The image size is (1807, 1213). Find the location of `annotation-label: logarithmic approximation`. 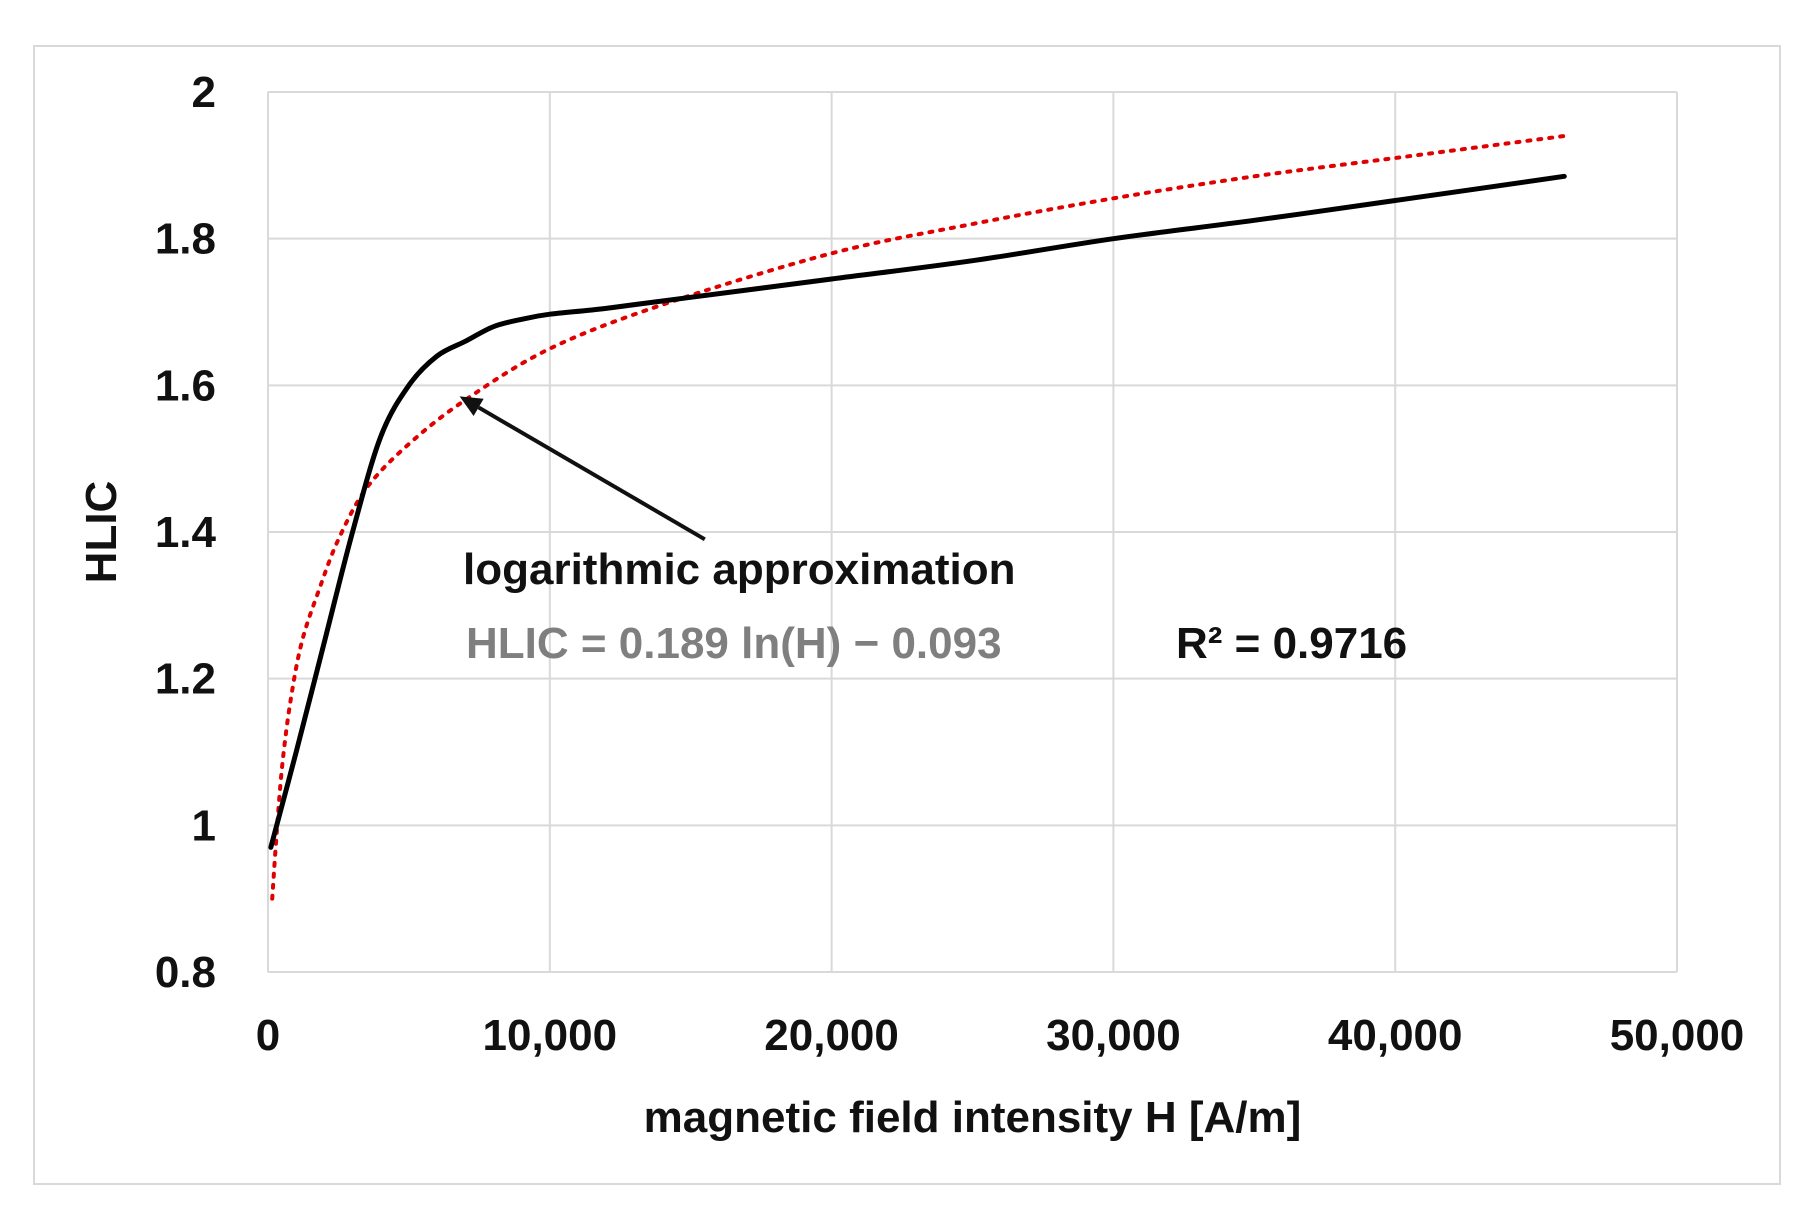

annotation-label: logarithmic approximation is located at coordinates (739, 569).